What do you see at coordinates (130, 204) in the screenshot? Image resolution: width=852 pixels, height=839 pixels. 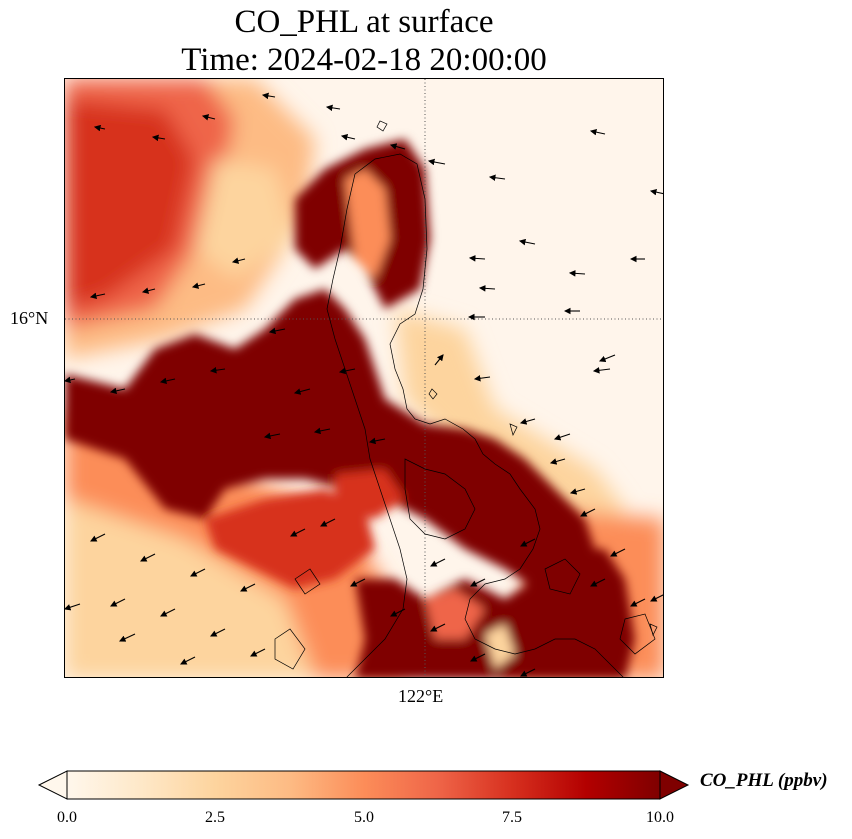 I see `field-red-nw` at bounding box center [130, 204].